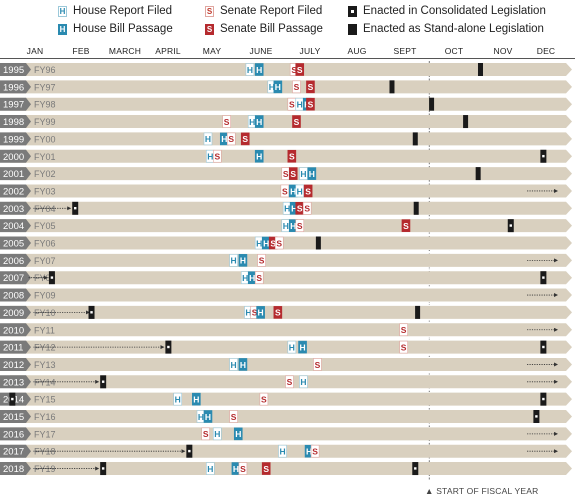 This screenshot has height=499, width=575. I want to click on year-label: 2003, so click(13, 209).